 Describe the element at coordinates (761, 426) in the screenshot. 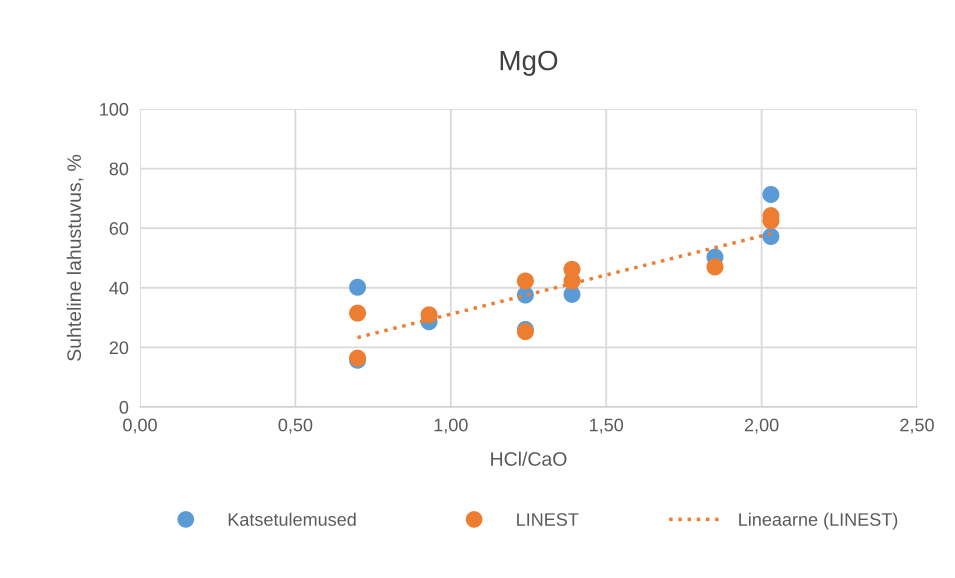

I see `x-tick-label: 2,00` at that location.